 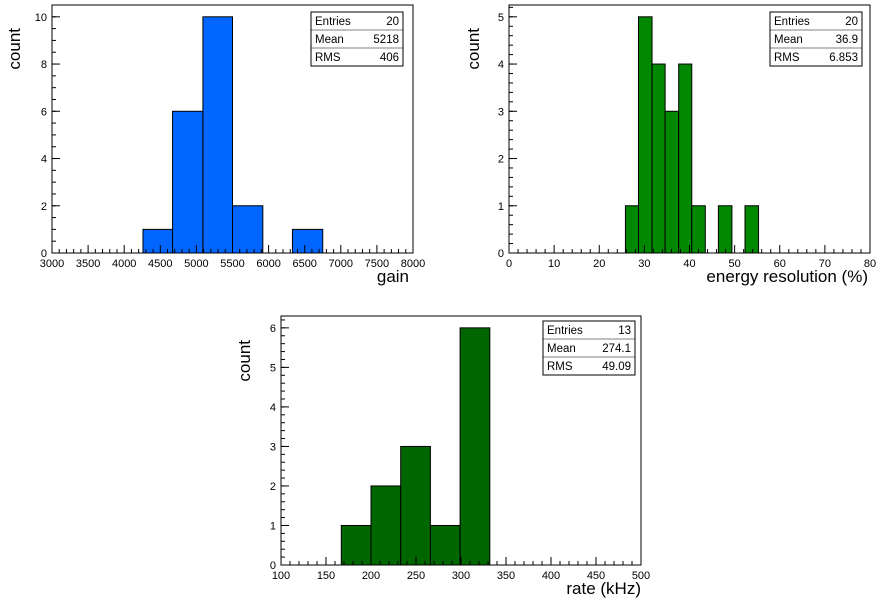 I want to click on gain-stats-box: Entries 20 Mean 5218 RMS 406, so click(x=357, y=39).